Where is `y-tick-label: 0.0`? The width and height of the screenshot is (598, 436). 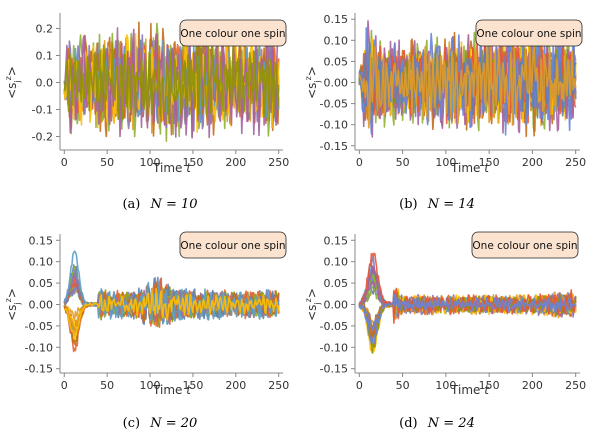
y-tick-label: 0.0 is located at coordinates (45, 83).